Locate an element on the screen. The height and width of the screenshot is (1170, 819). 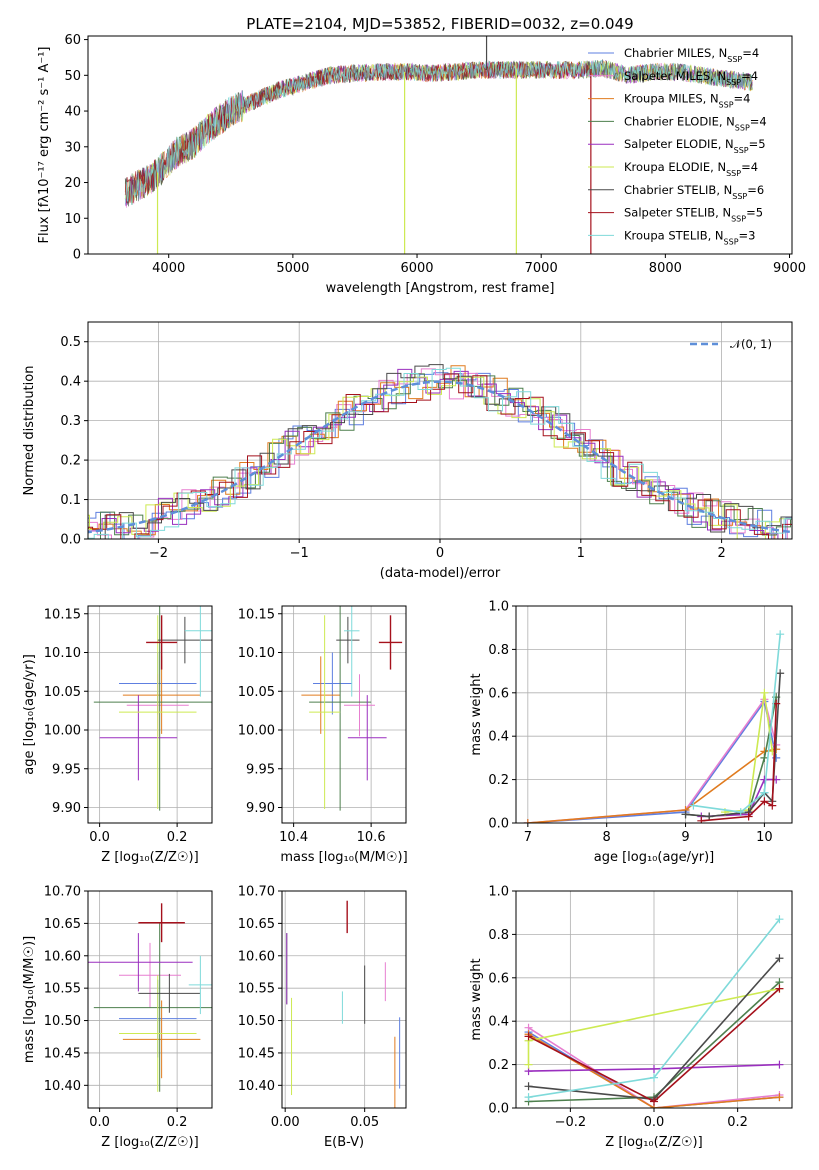
plot-area-age-vs-mass is located at coordinates (352, 708).